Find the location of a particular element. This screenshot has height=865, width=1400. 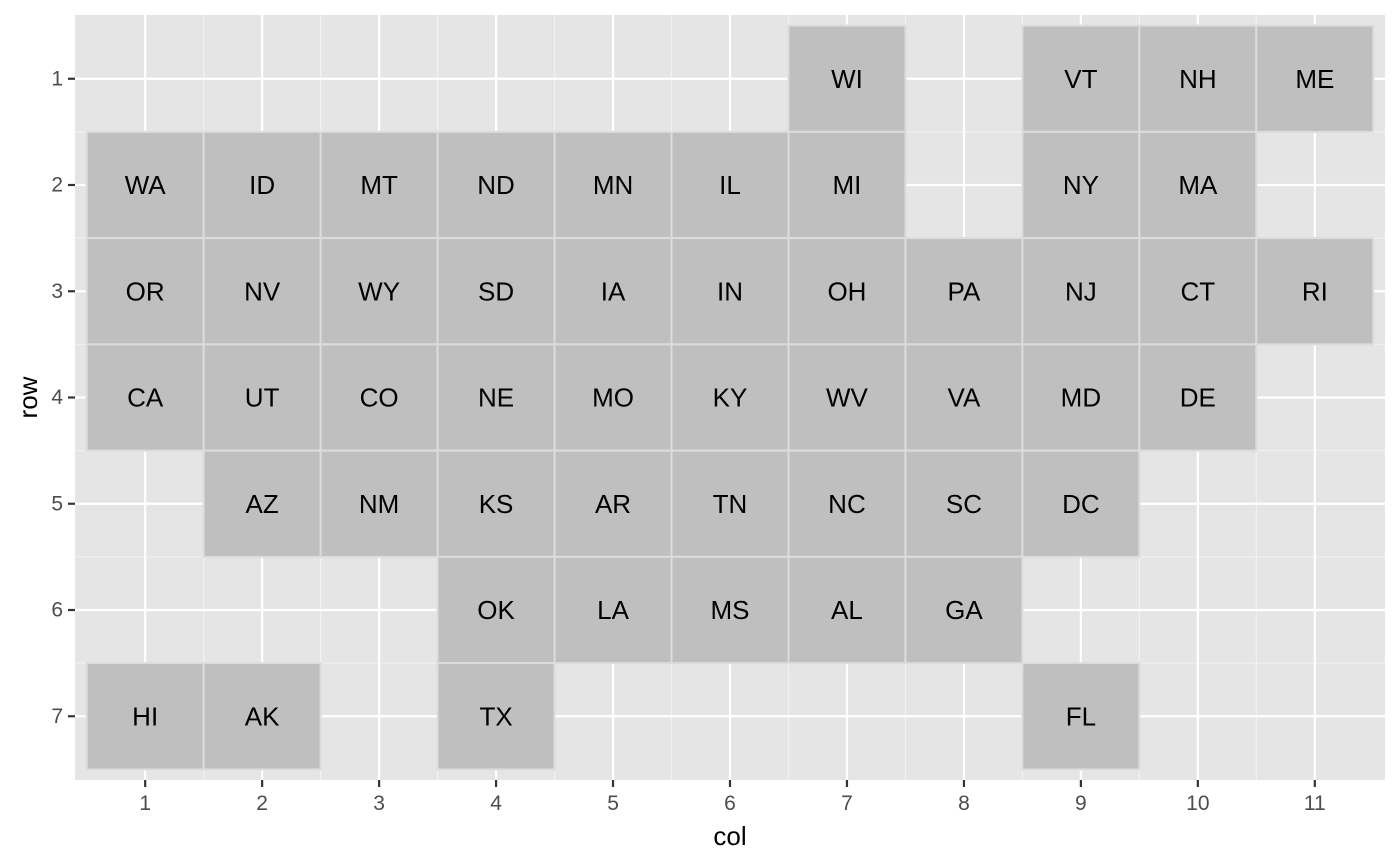

state-tile-la: LA is located at coordinates (613, 610).